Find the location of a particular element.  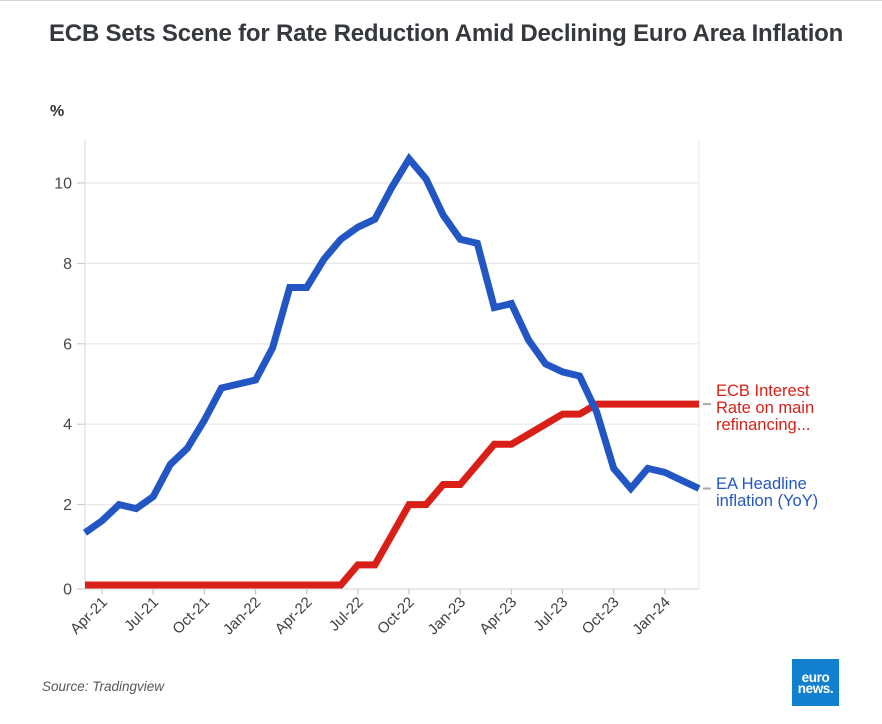

legend-inflation-label-line: EA Headline is located at coordinates (761, 484).